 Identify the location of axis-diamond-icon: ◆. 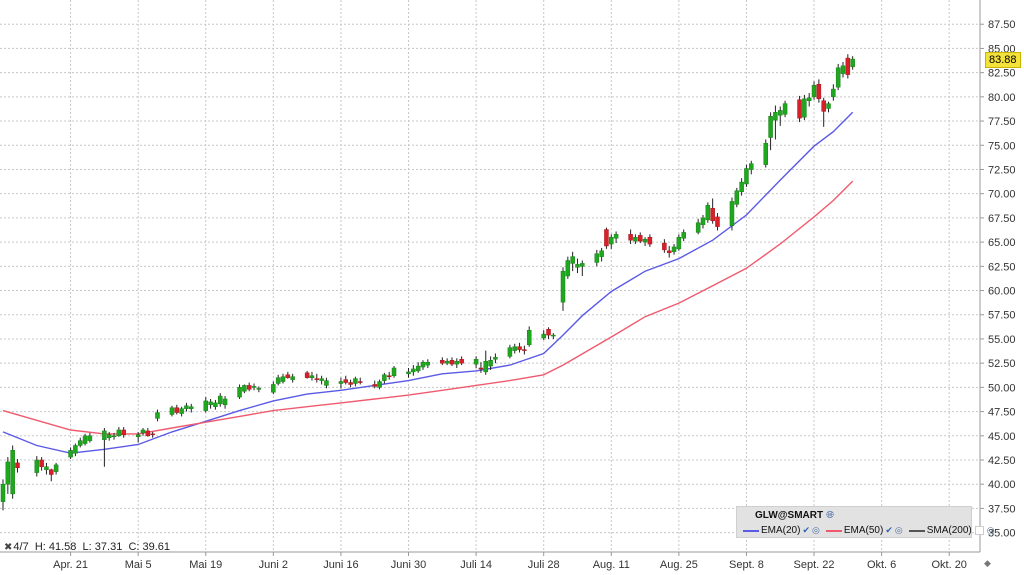
(987, 563).